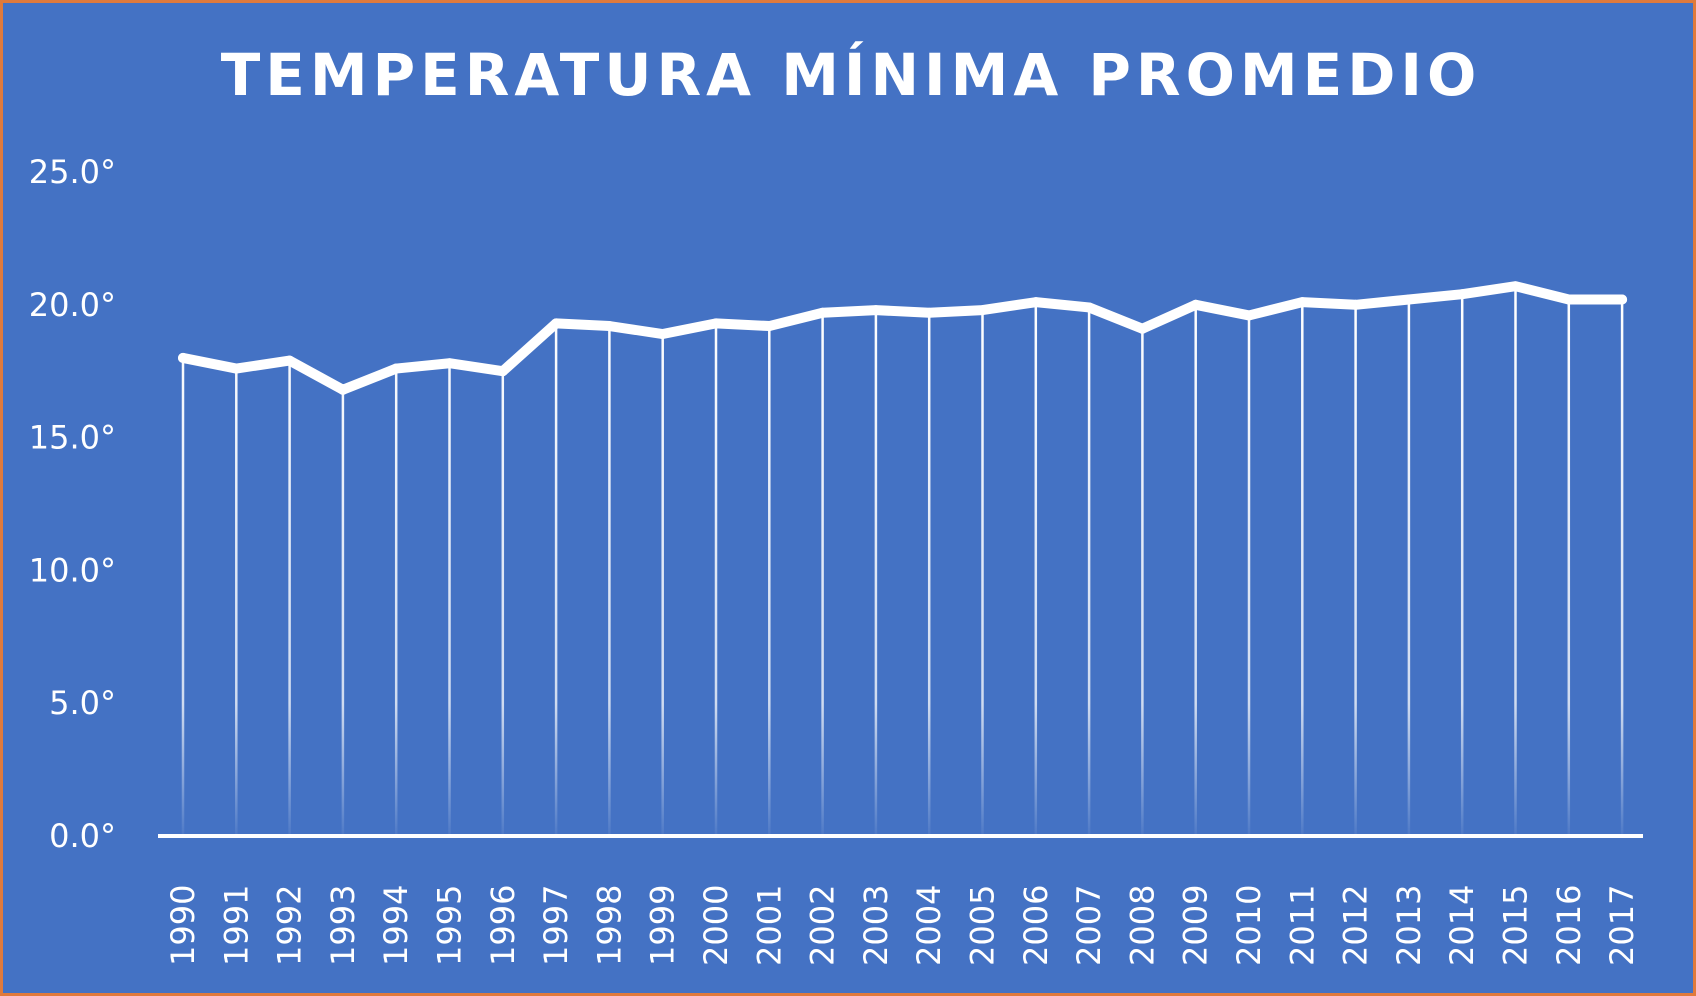 The width and height of the screenshot is (1696, 996). What do you see at coordinates (1409, 925) in the screenshot?
I see `x-tick-label: 2013` at bounding box center [1409, 925].